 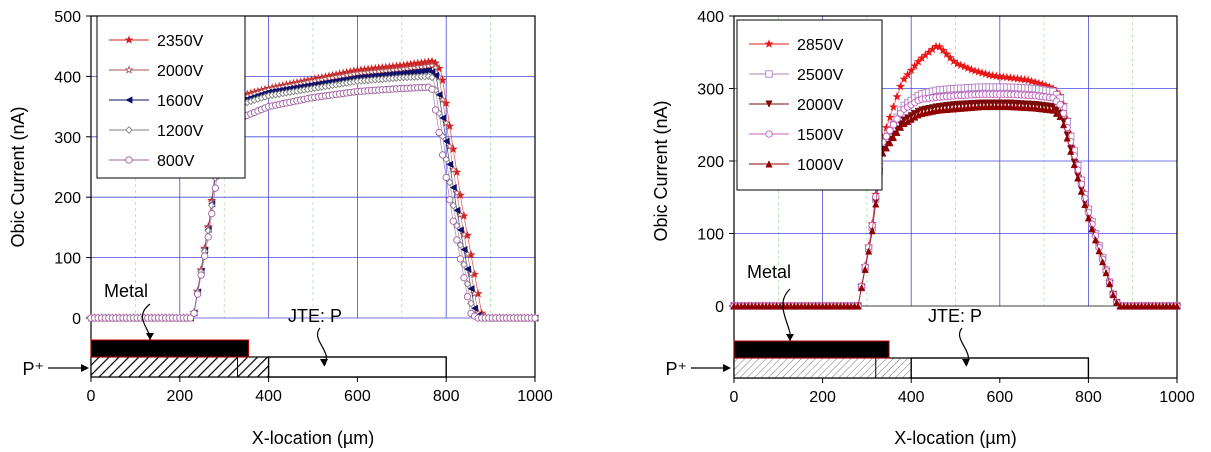 I want to click on x-tick-label: 800, so click(x=1088, y=397).